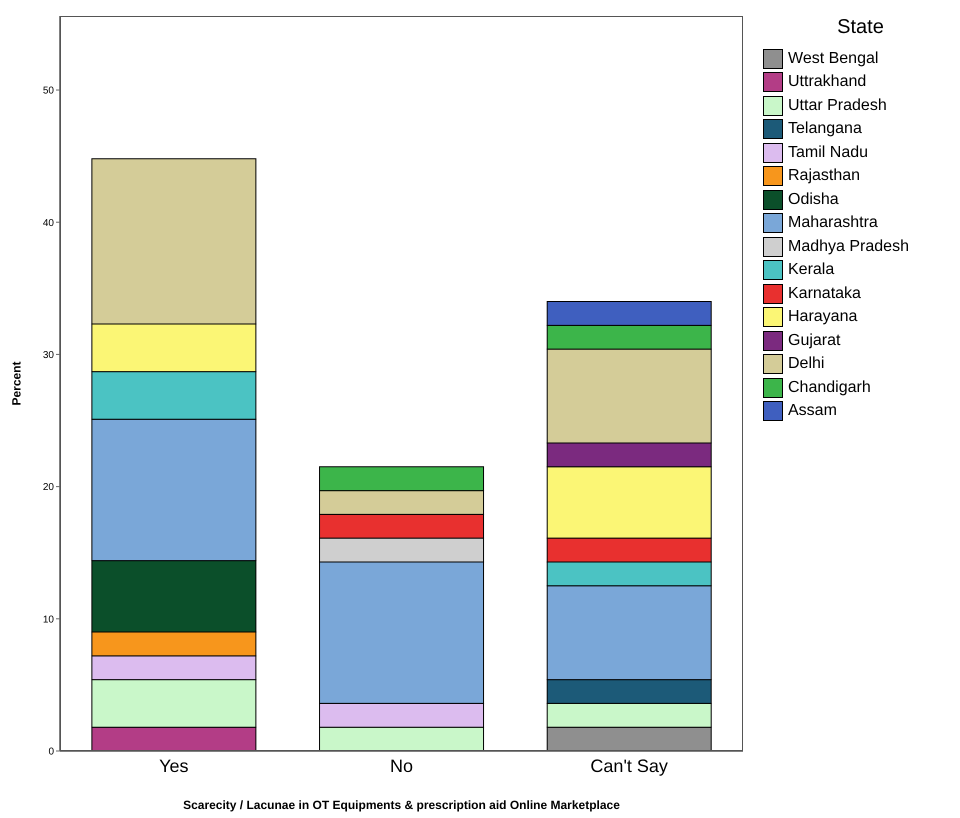 The image size is (960, 818). Describe the element at coordinates (860, 27) in the screenshot. I see `legend-title: State` at that location.